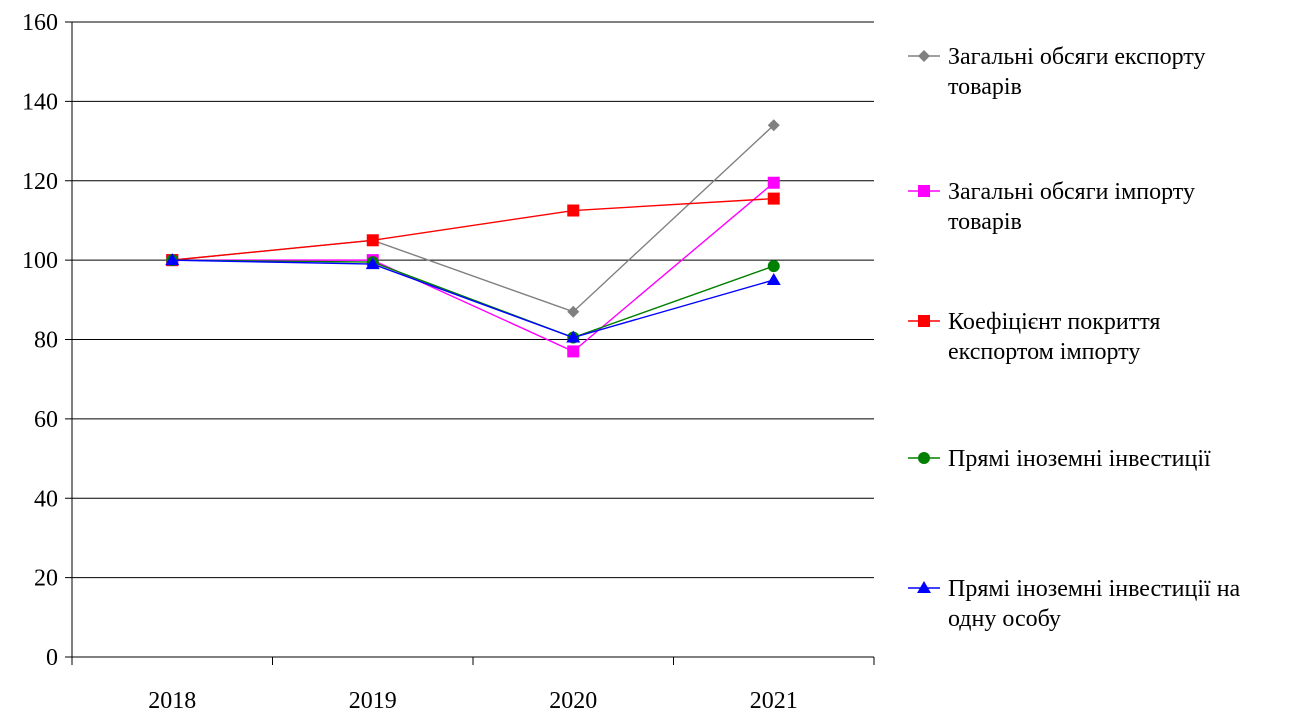  Describe the element at coordinates (1034, 337) in the screenshot. I see `legend-item: Коефіцієнт покриття експортом імпорту` at that location.